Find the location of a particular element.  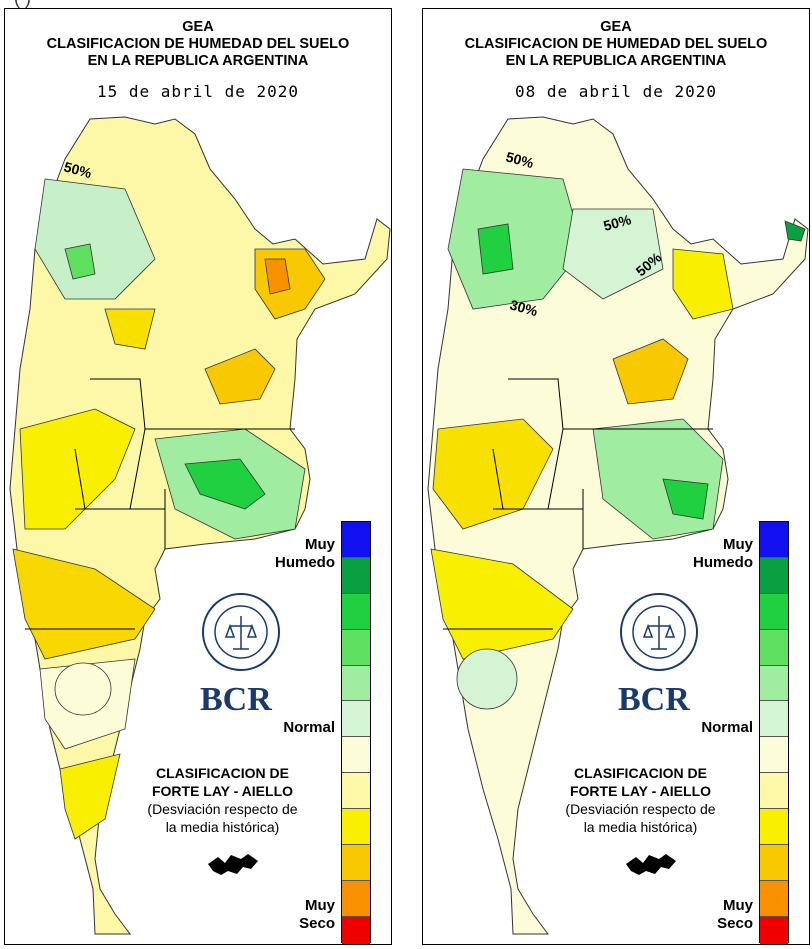

region-north-mid-green is located at coordinates (80, 261).